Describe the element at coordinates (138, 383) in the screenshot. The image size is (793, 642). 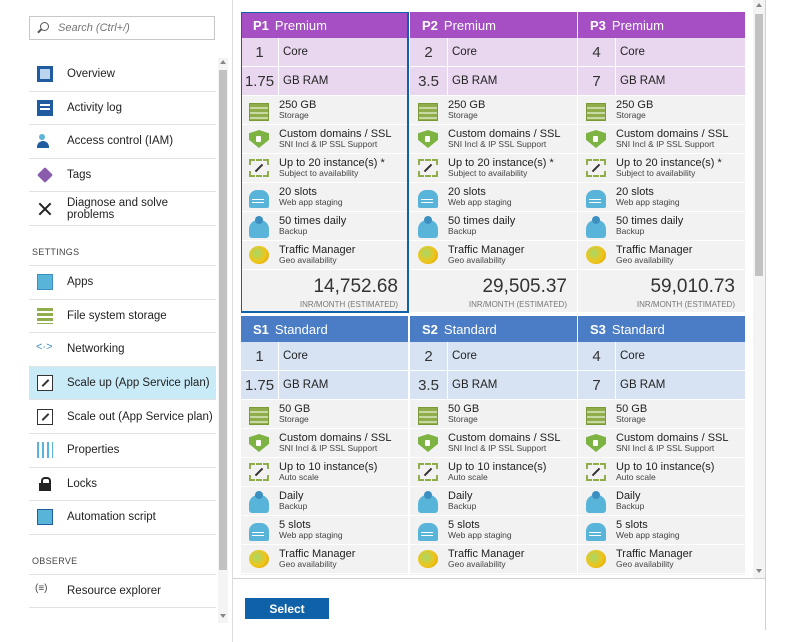
I see `sidebar-item-label: Scale up (App Service plan)` at that location.